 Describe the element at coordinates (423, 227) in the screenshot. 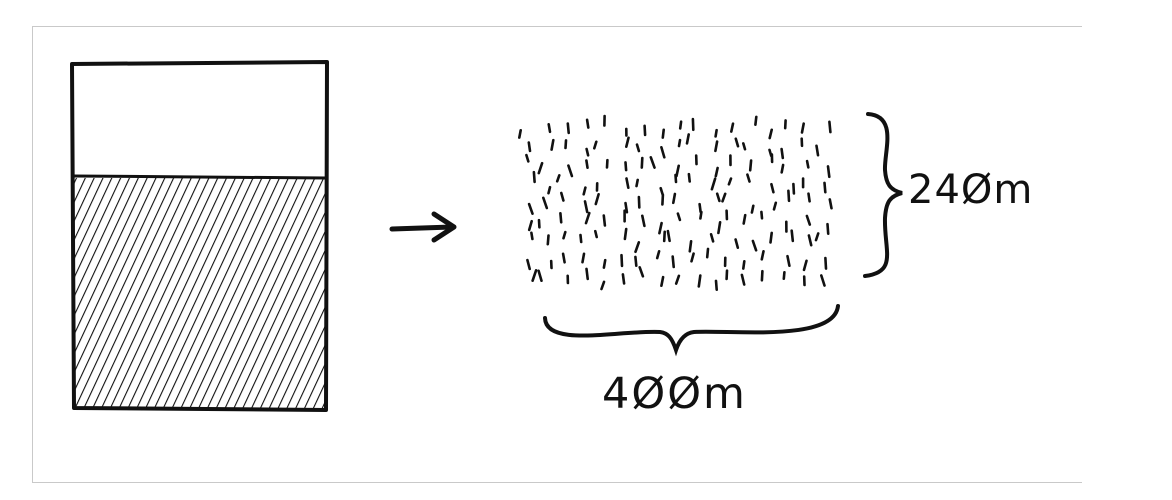

I see `right-arrow-icon` at that location.